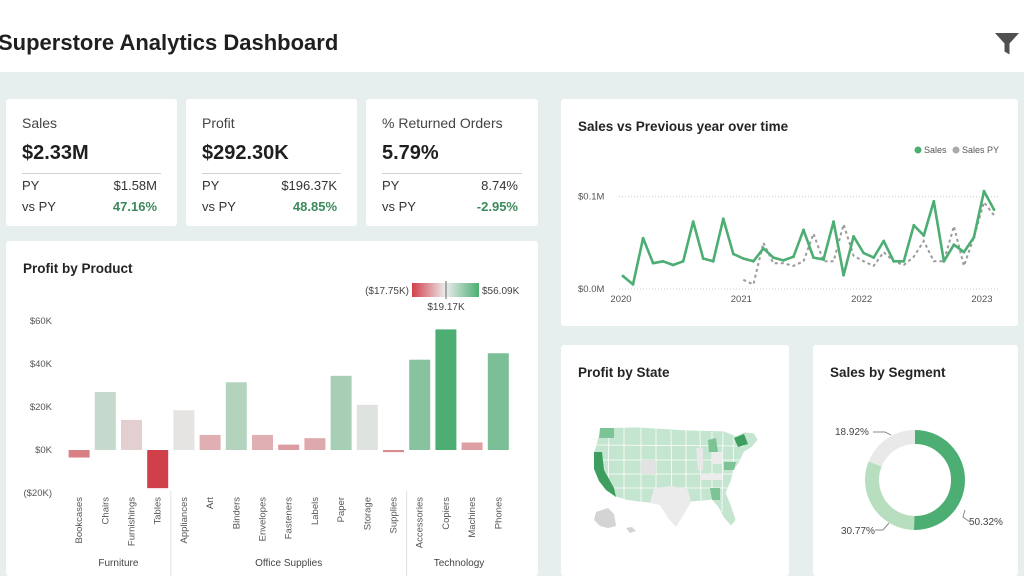  What do you see at coordinates (37, 493) in the screenshot?
I see `y-tick-label: ($20K)` at bounding box center [37, 493].